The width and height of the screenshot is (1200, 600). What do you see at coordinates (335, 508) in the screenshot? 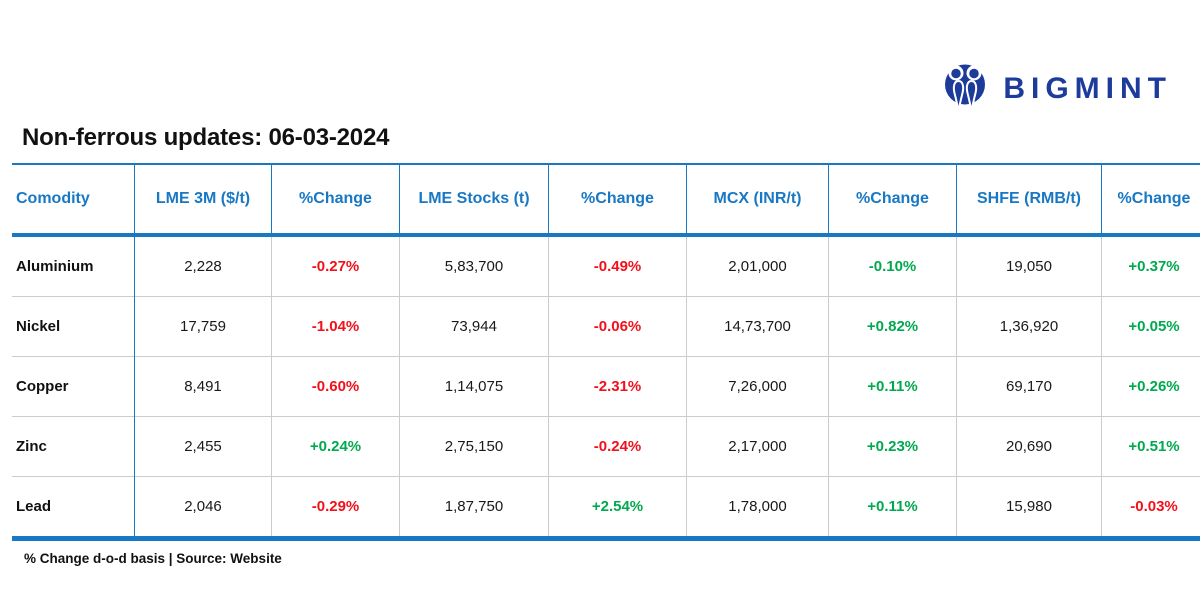
I see `lead-lme-3m-change: -0.29%` at bounding box center [335, 508].